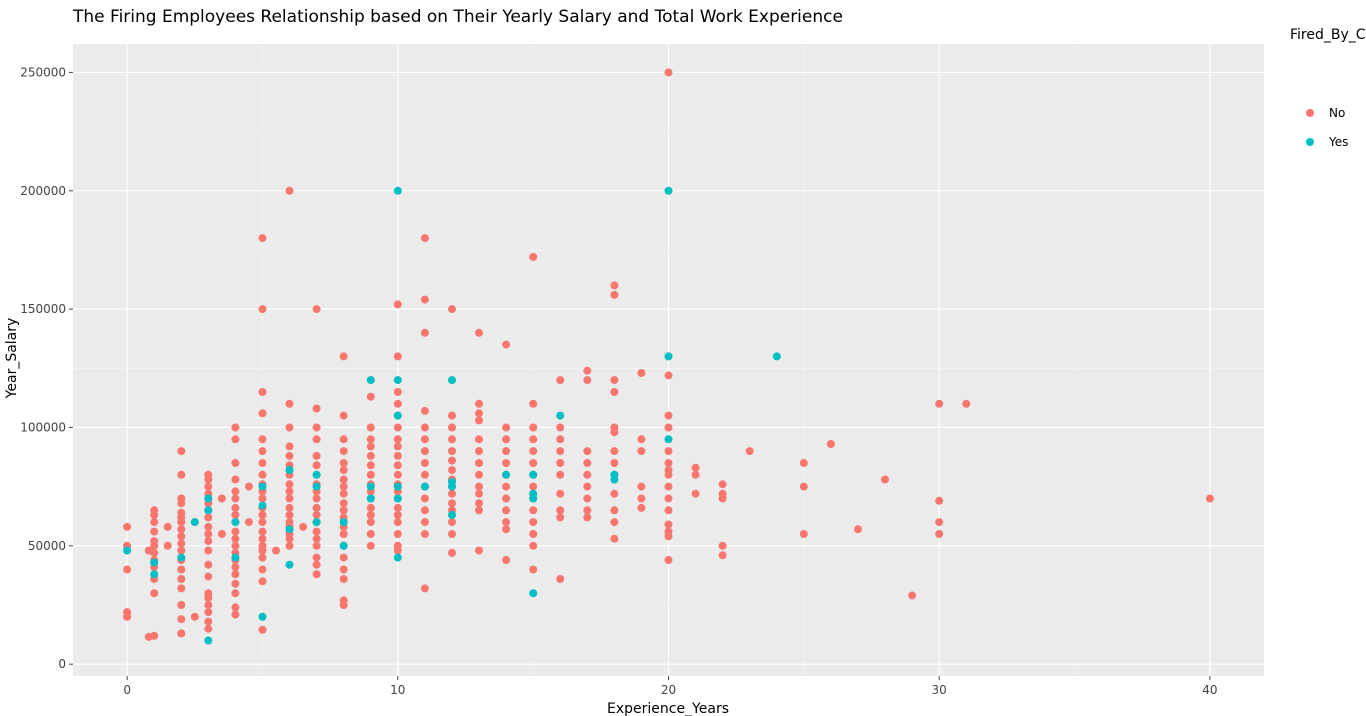 This screenshot has width=1366, height=716. I want to click on legend-label-yes: Yes, so click(1338, 142).